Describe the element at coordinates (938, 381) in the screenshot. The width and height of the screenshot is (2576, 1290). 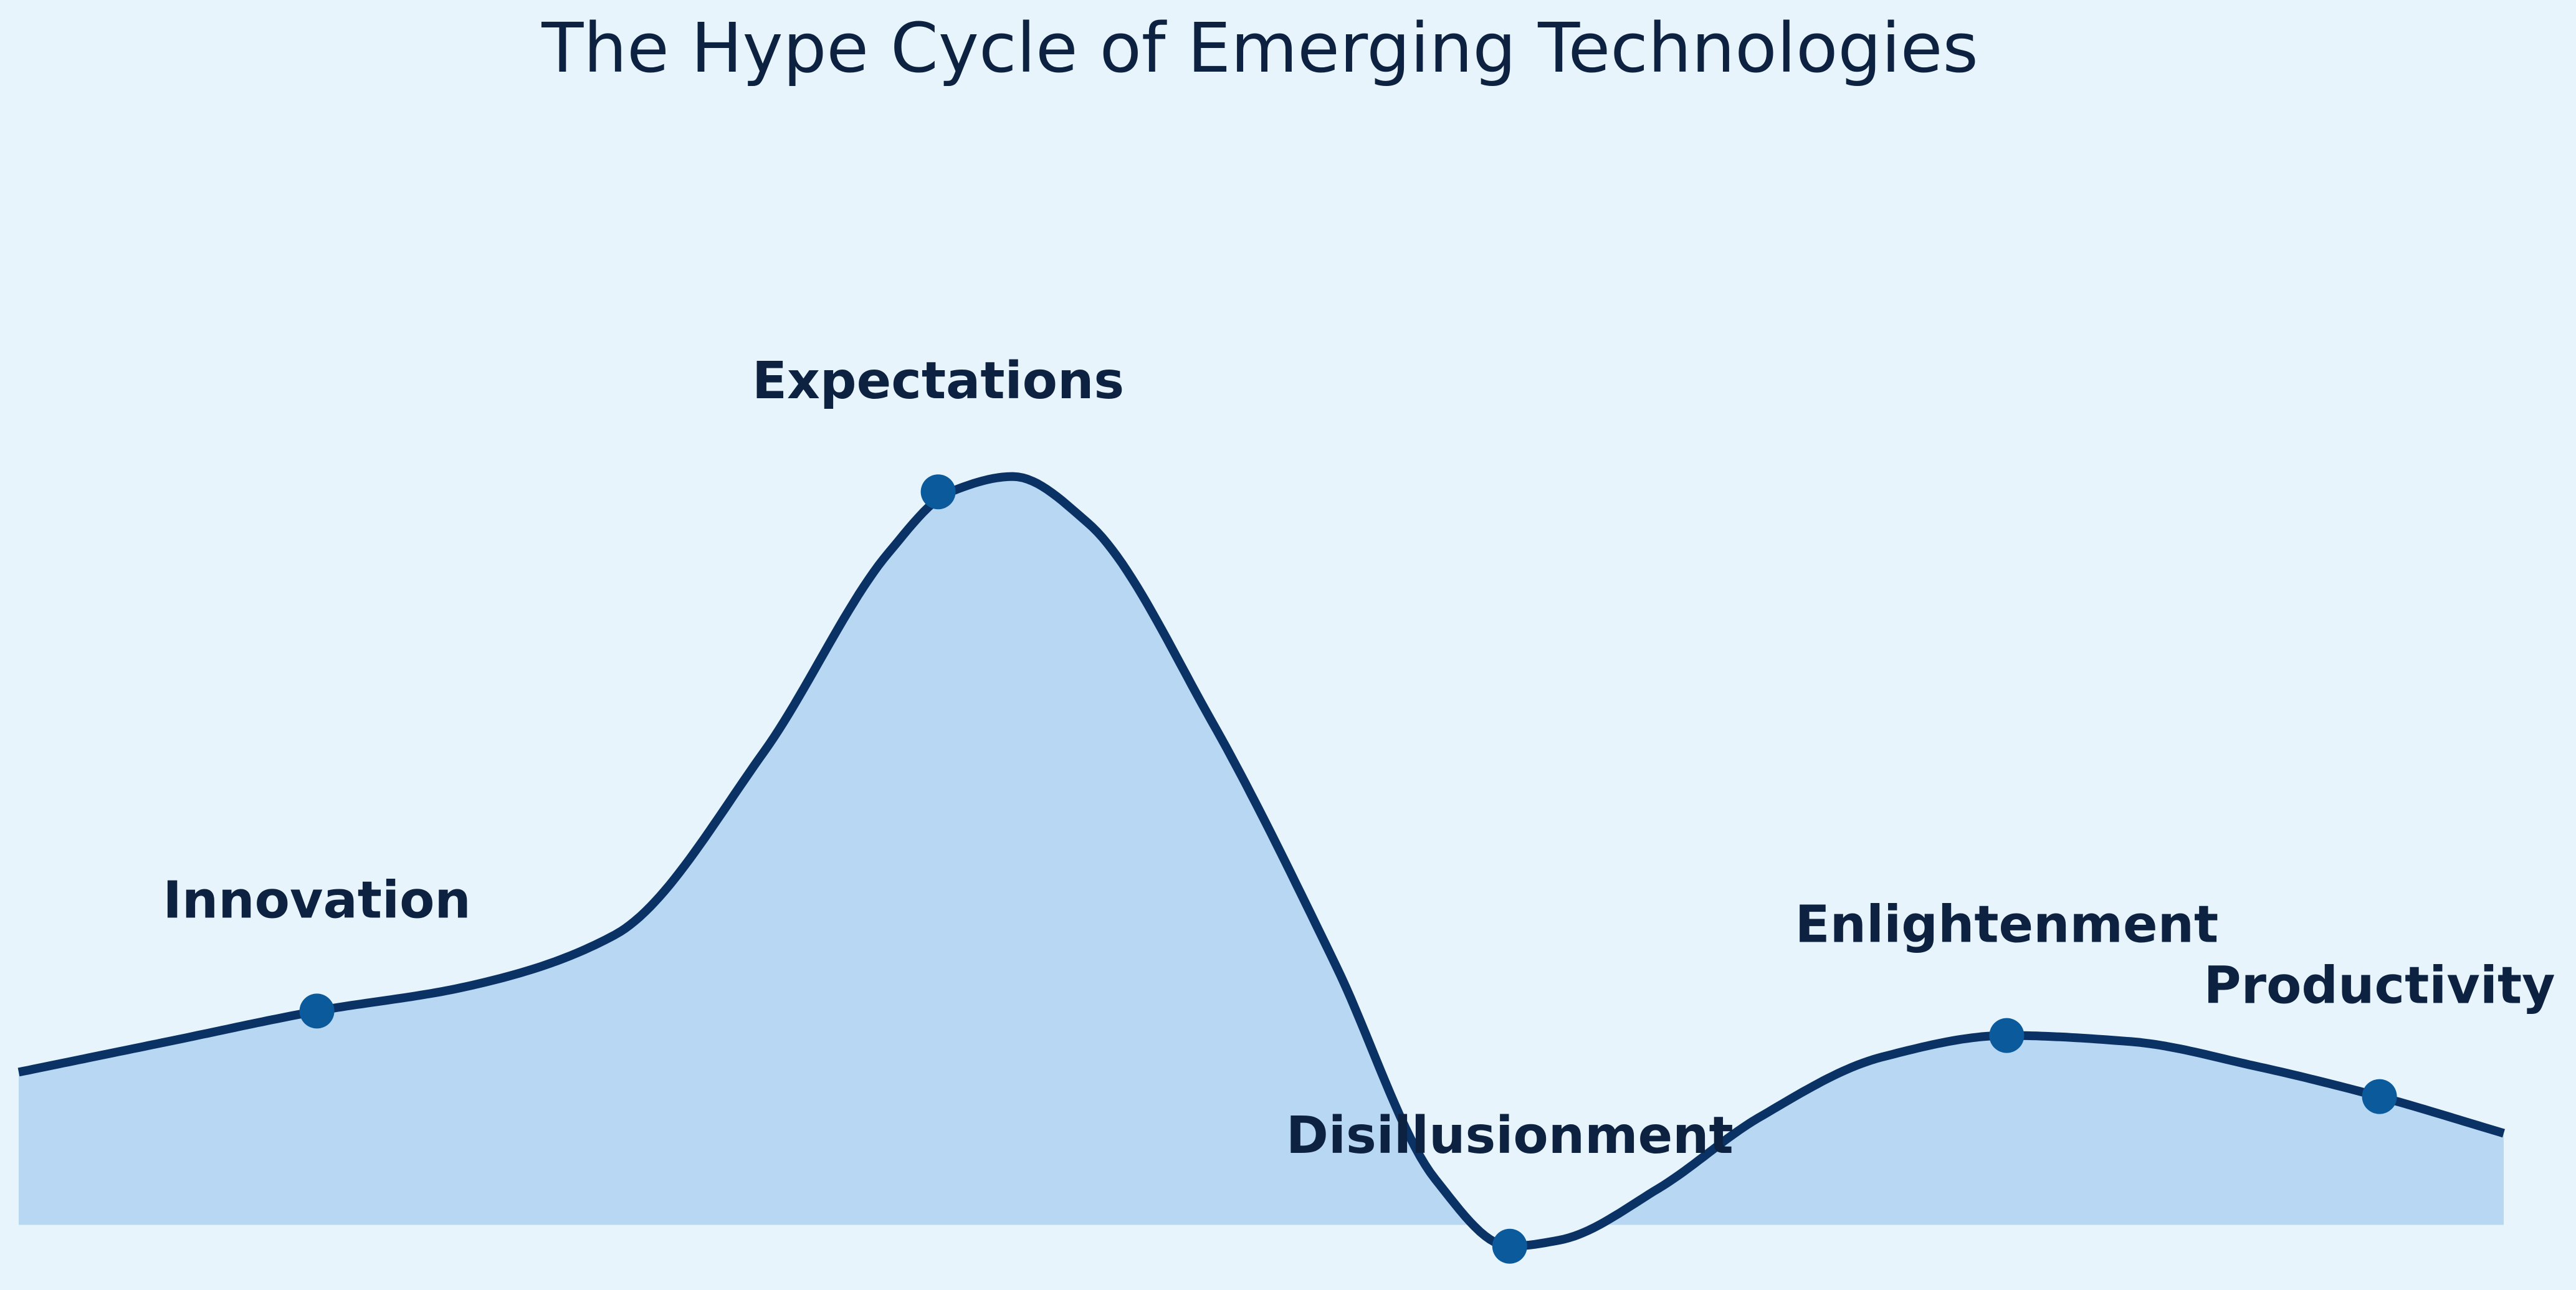
I see `phase-label-expectations: Expectations` at that location.